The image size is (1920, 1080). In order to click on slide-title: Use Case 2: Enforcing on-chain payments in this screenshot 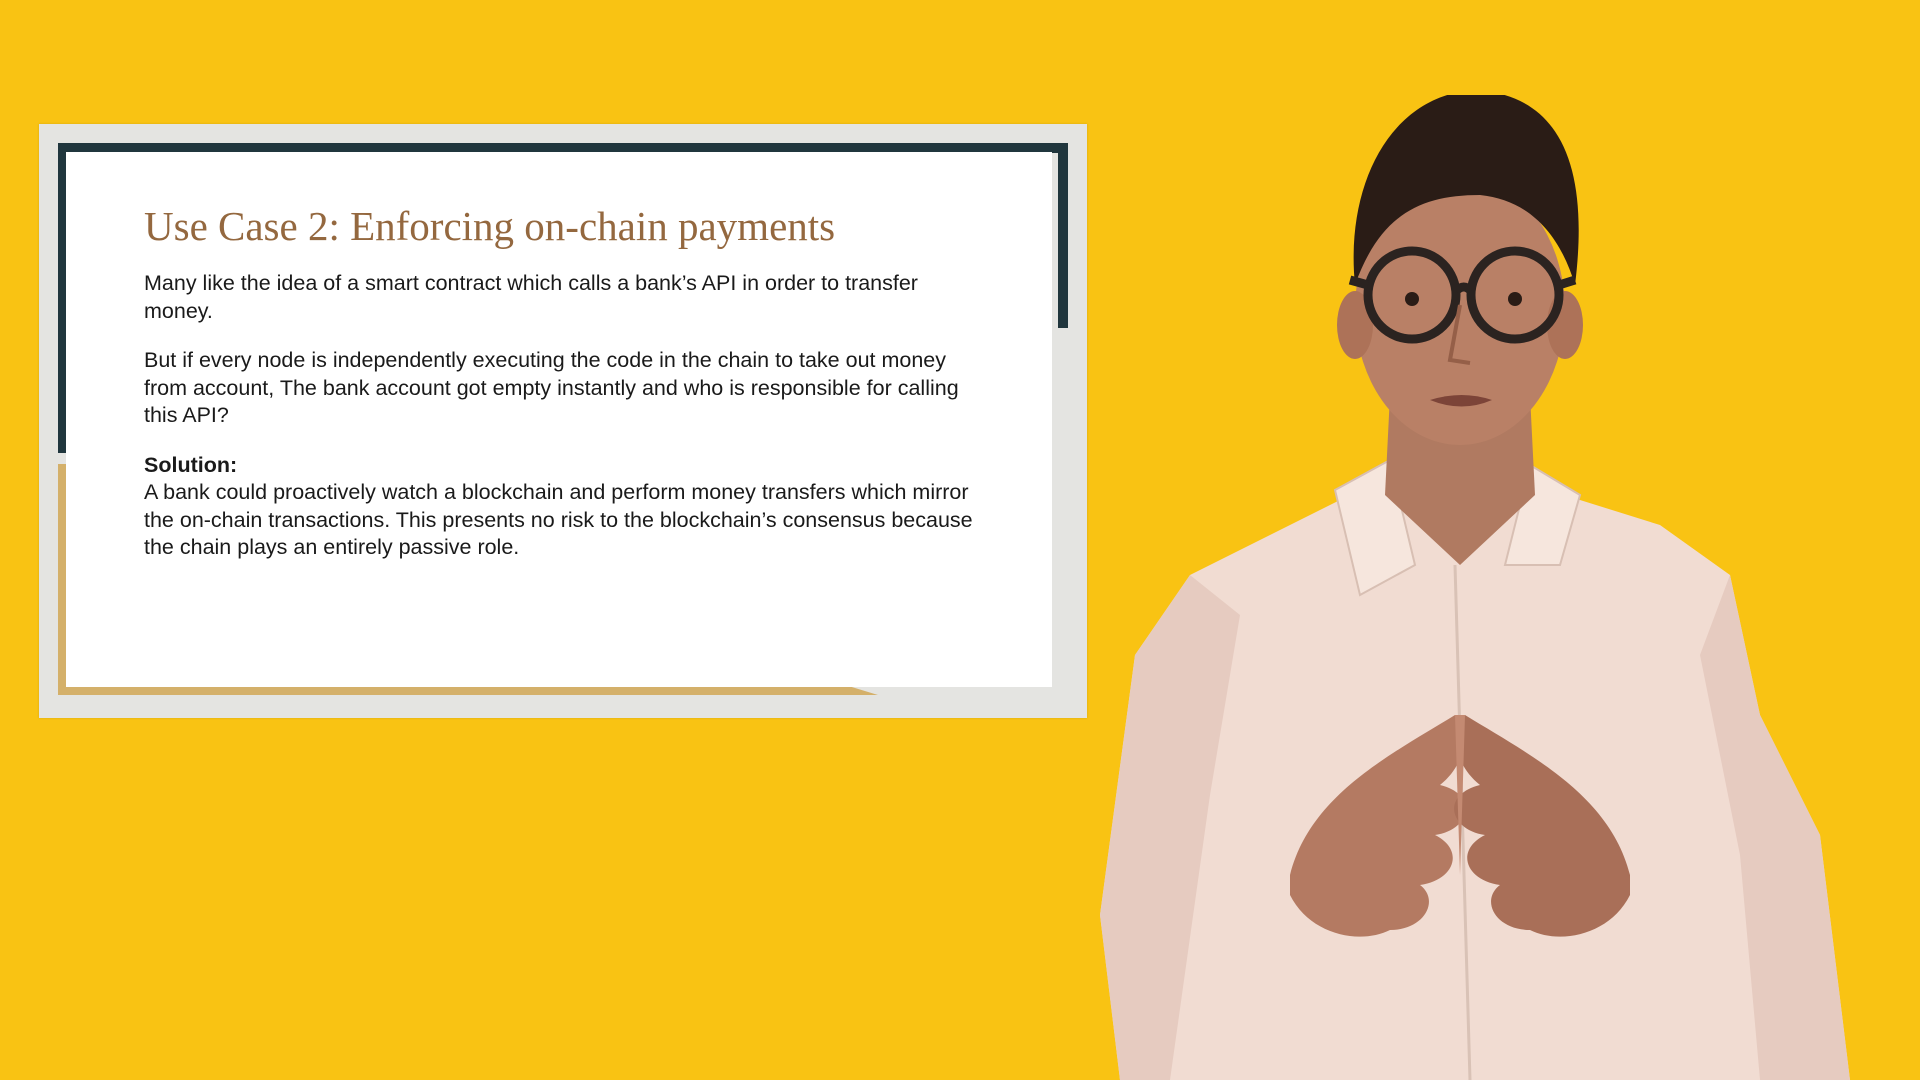, I will do `click(490, 226)`.